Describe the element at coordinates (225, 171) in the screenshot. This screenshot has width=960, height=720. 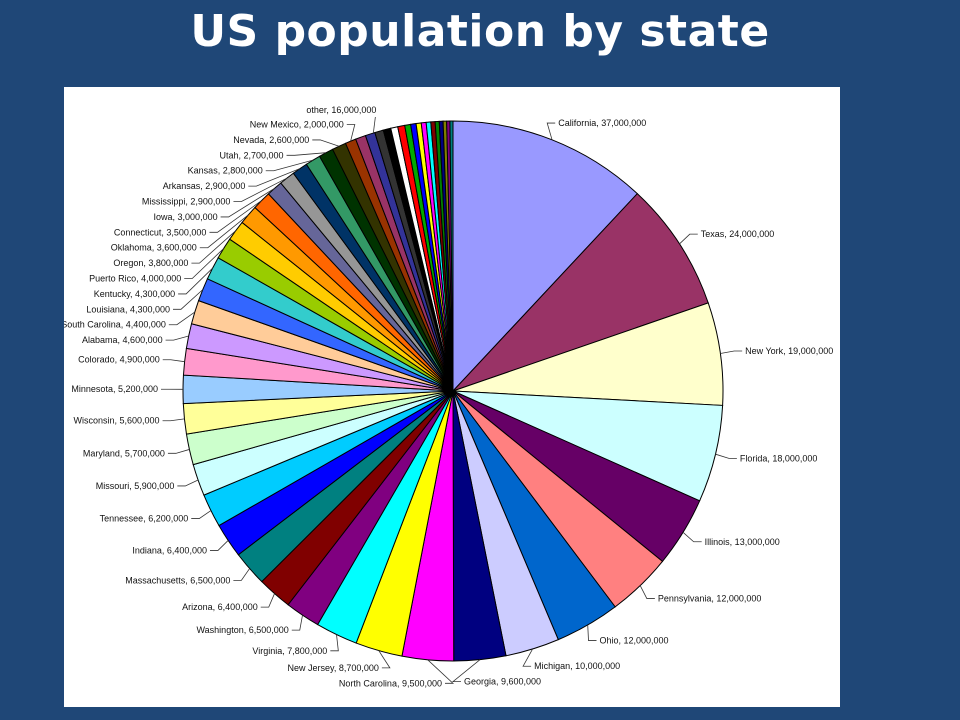
I see `slice-label: Kansas, 2,800,000` at that location.